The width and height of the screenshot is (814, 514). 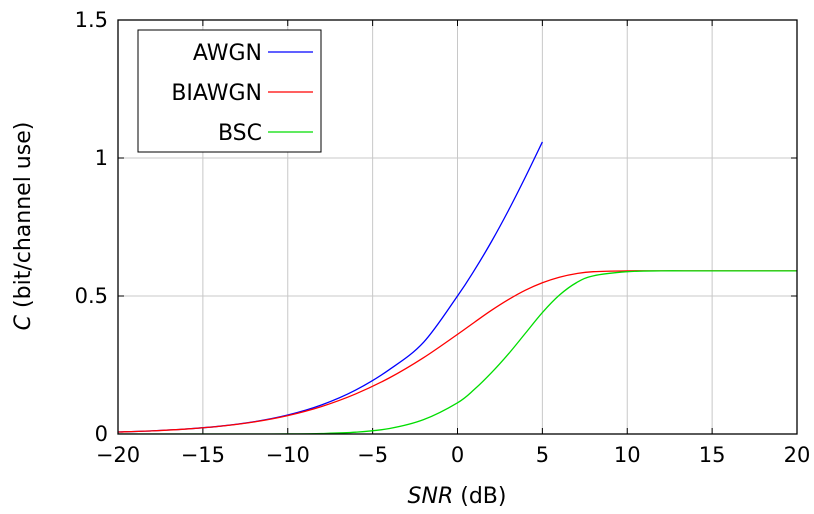 What do you see at coordinates (431, 496) in the screenshot?
I see `x-axis-label-italic: SNR` at bounding box center [431, 496].